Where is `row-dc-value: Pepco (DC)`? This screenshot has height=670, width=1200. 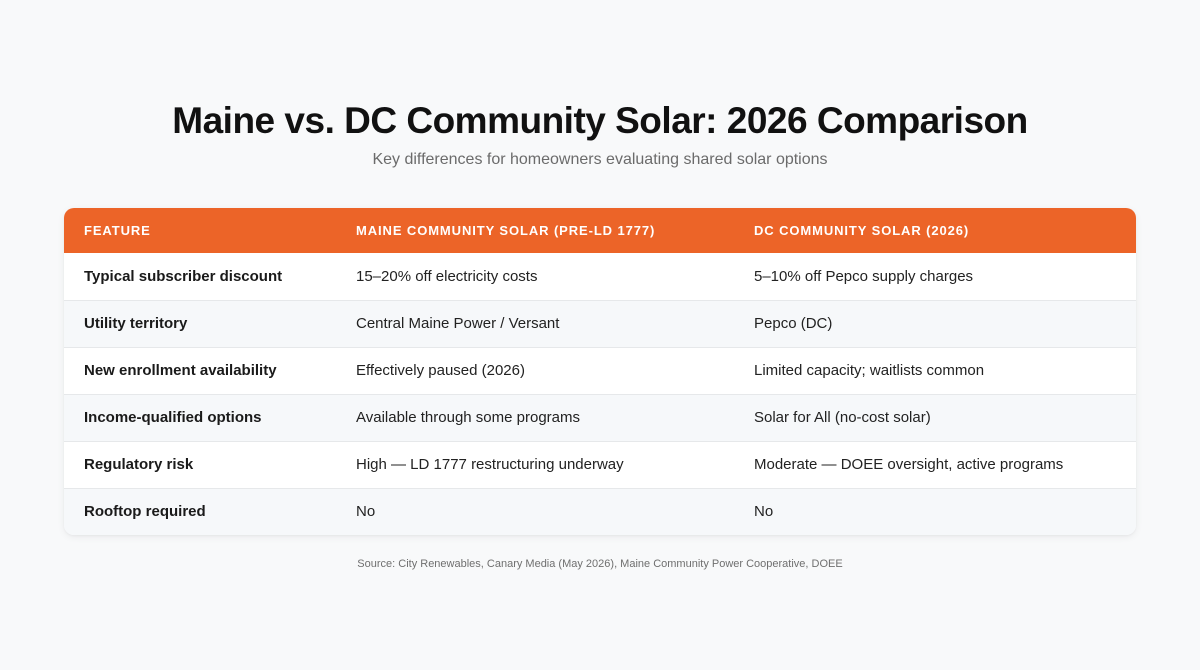
row-dc-value: Pepco (DC) is located at coordinates (793, 323).